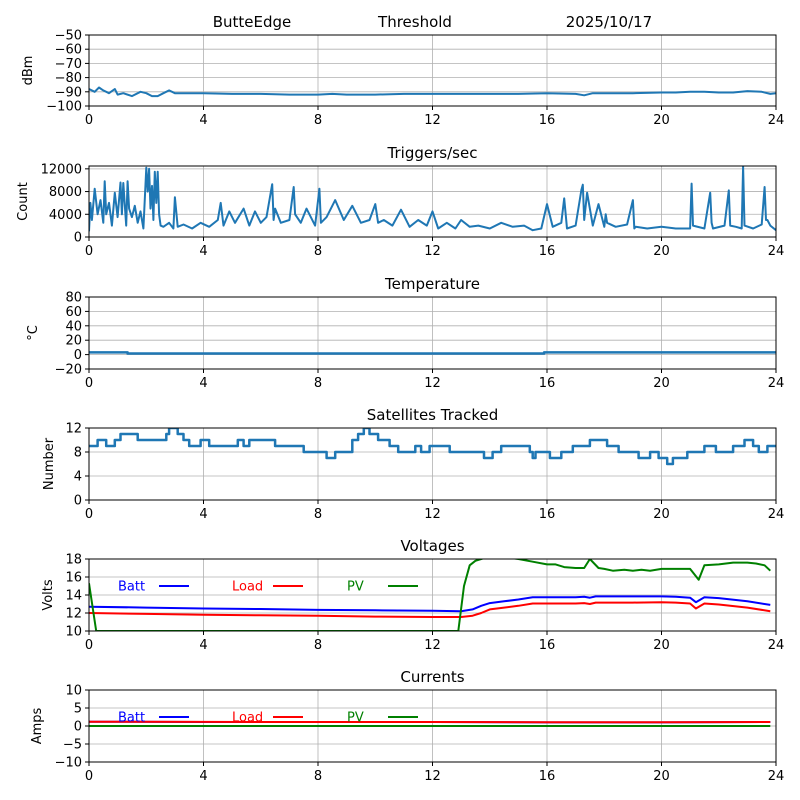  What do you see at coordinates (37, 725) in the screenshot?
I see `y-axis-label: Amps` at bounding box center [37, 725].